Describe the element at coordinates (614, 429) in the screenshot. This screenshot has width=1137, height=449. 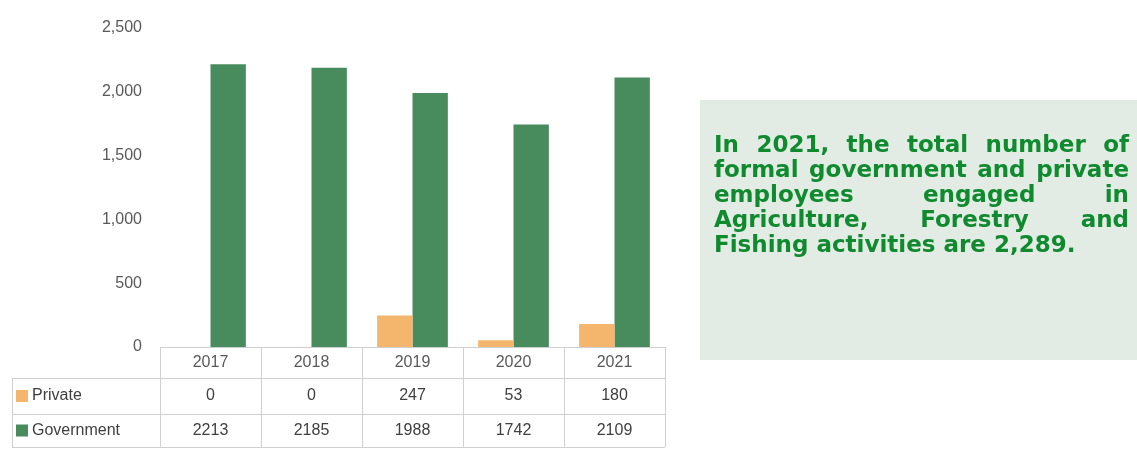
I see `data-label: 2109` at that location.